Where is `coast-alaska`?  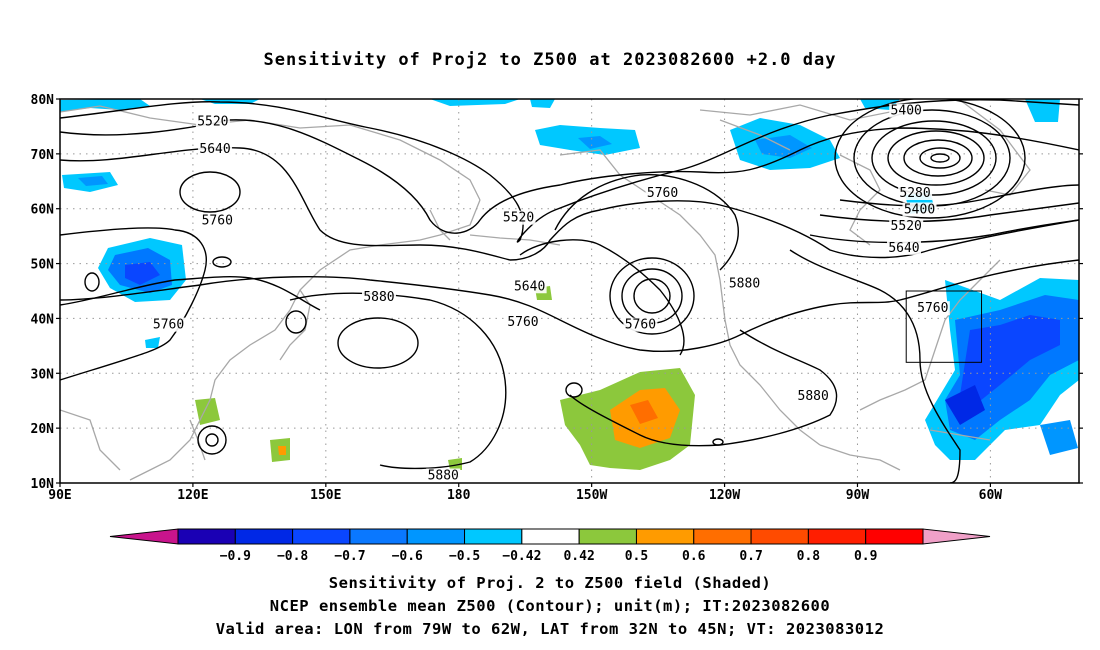 coast-alaska is located at coordinates (640, 215).